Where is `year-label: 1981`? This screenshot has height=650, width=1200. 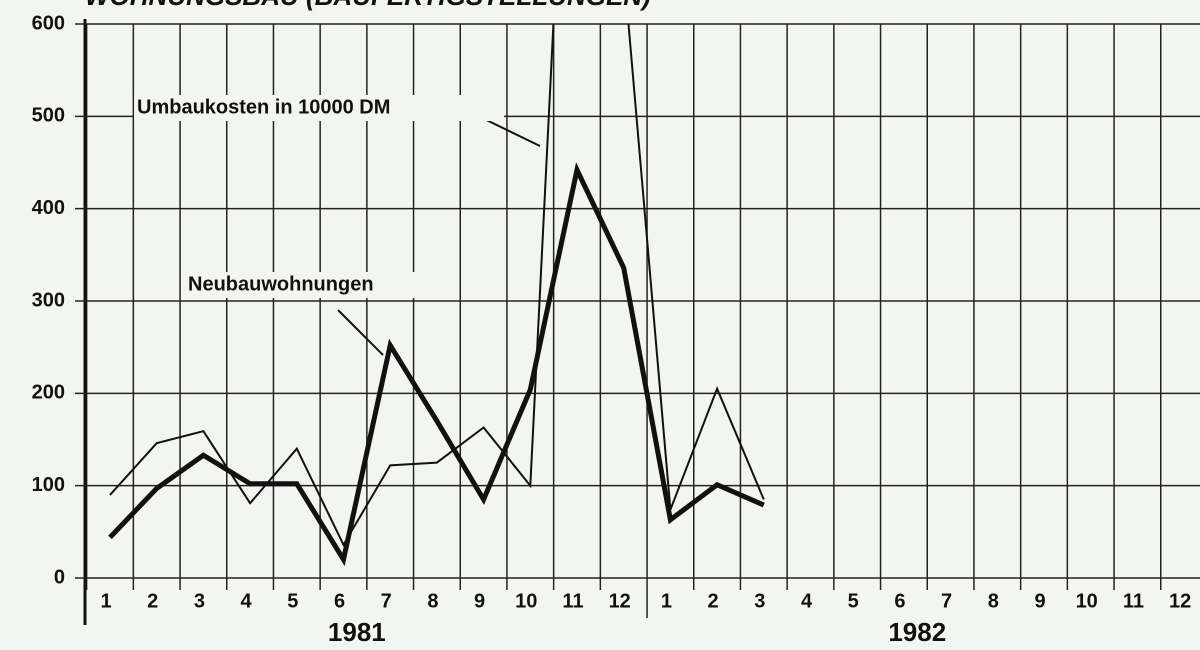 year-label: 1981 is located at coordinates (357, 632).